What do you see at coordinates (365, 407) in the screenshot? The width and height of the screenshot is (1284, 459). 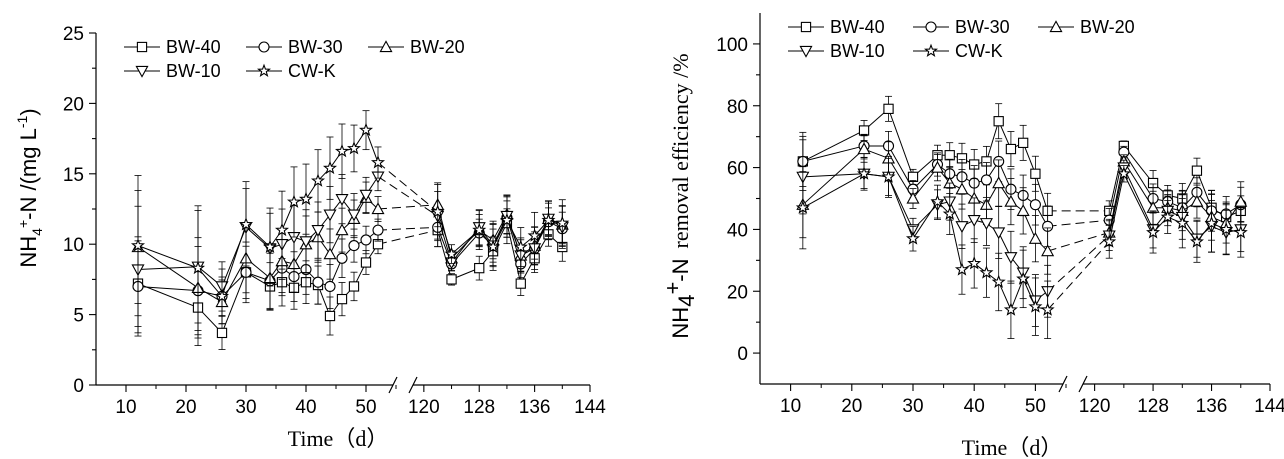 I see `x-tick-label: 50` at bounding box center [365, 407].